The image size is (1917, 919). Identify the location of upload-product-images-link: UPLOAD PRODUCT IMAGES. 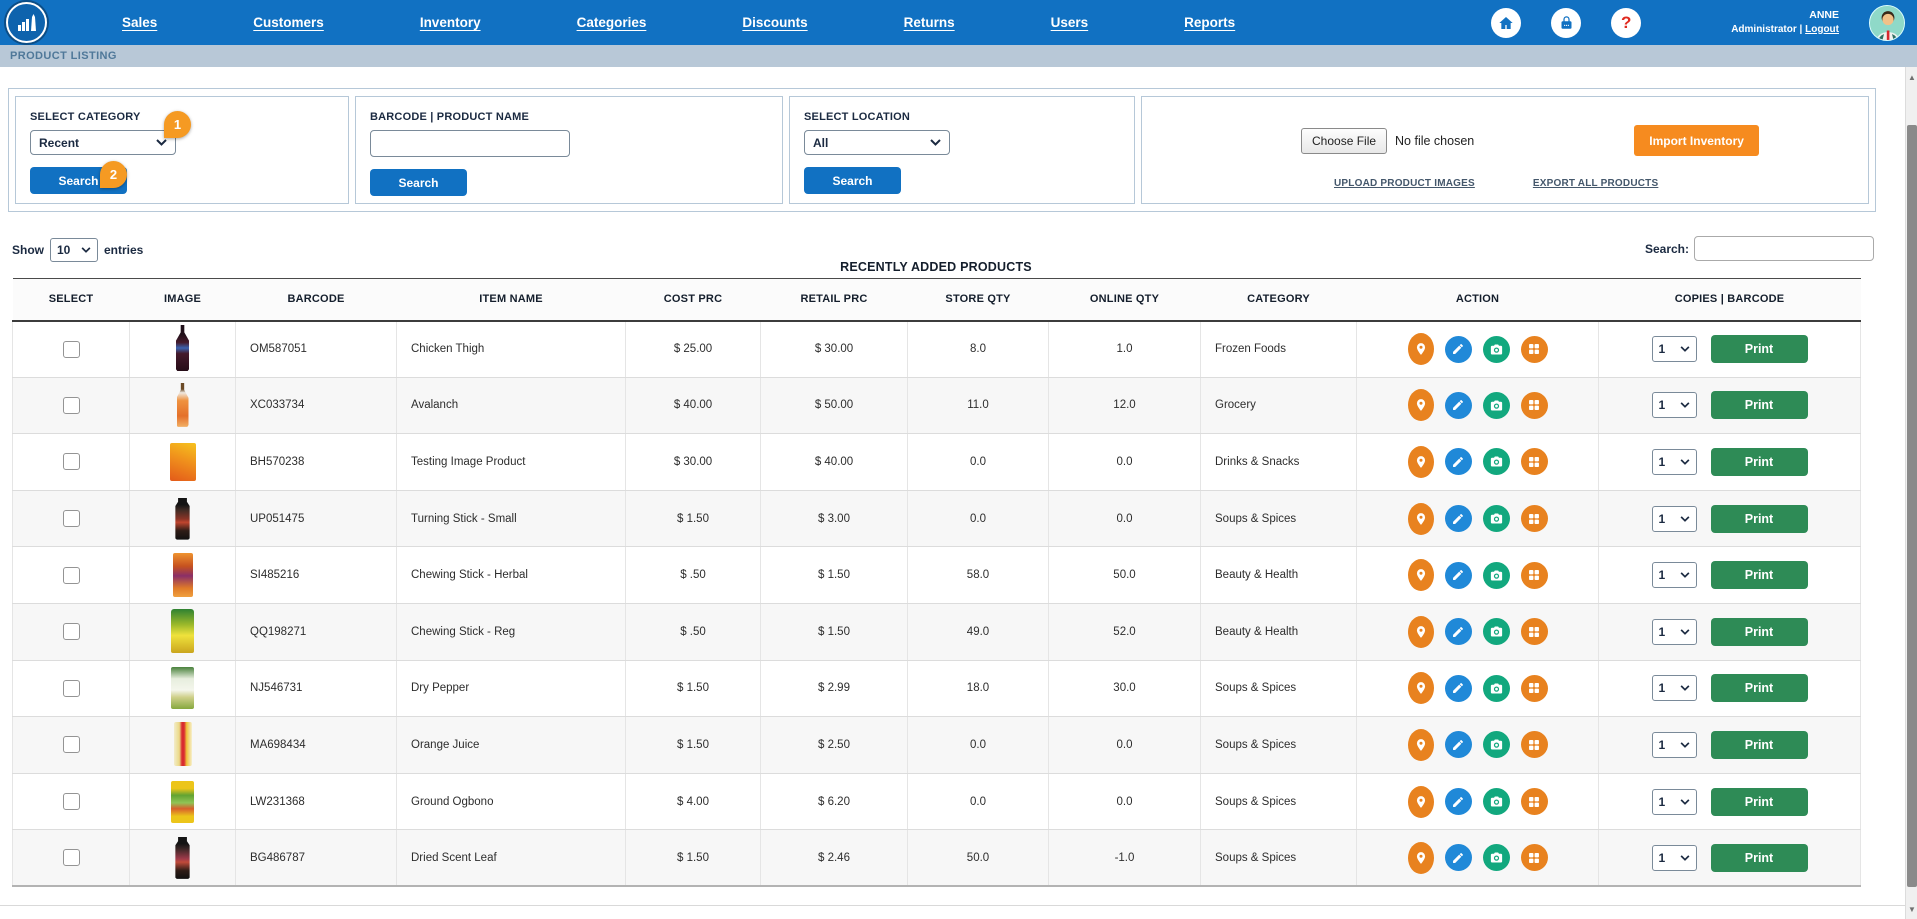
(1404, 183).